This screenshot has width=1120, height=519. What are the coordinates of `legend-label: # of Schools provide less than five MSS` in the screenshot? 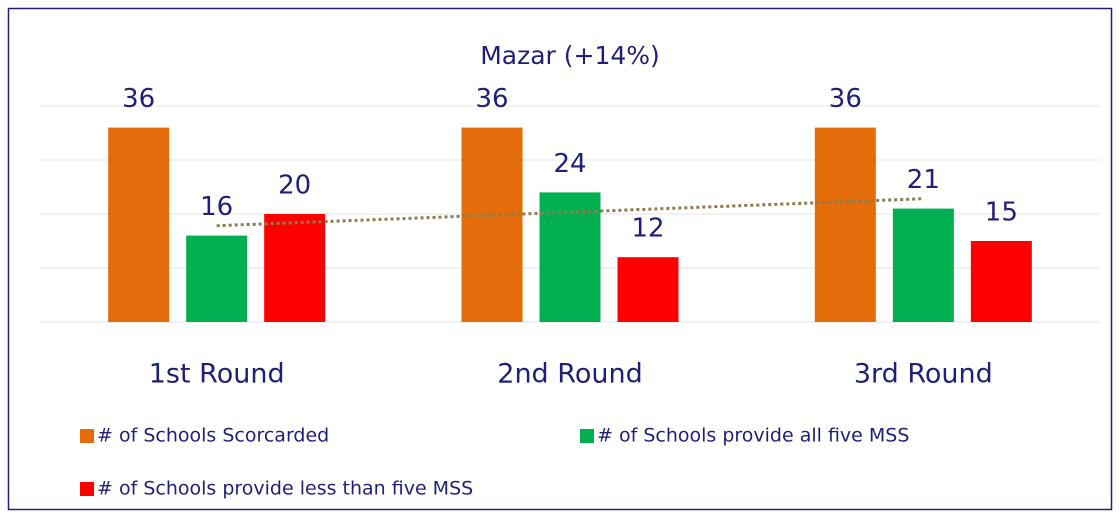 It's located at (285, 489).